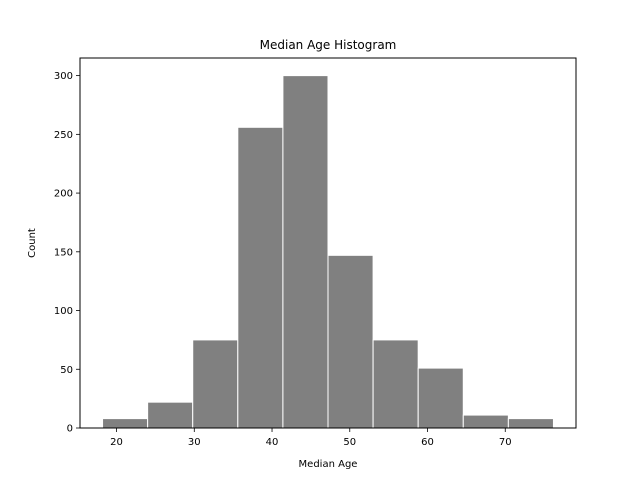  What do you see at coordinates (194, 442) in the screenshot?
I see `x-tick-label: 30` at bounding box center [194, 442].